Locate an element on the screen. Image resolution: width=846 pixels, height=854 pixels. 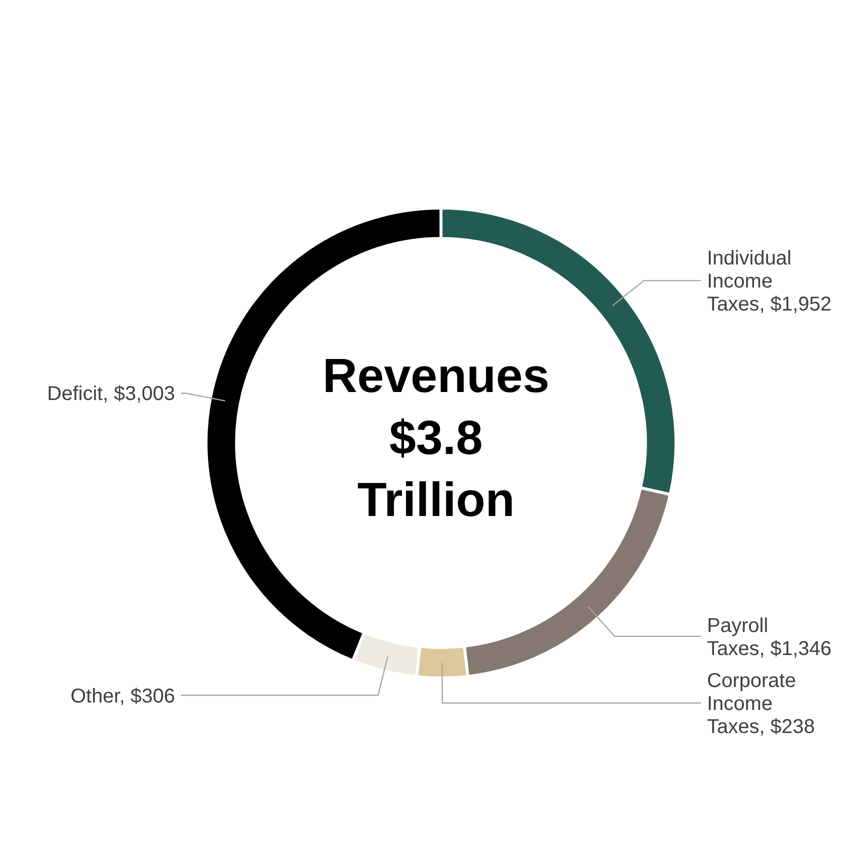
slice-label: Corporate Income Taxes, $238 is located at coordinates (761, 704).